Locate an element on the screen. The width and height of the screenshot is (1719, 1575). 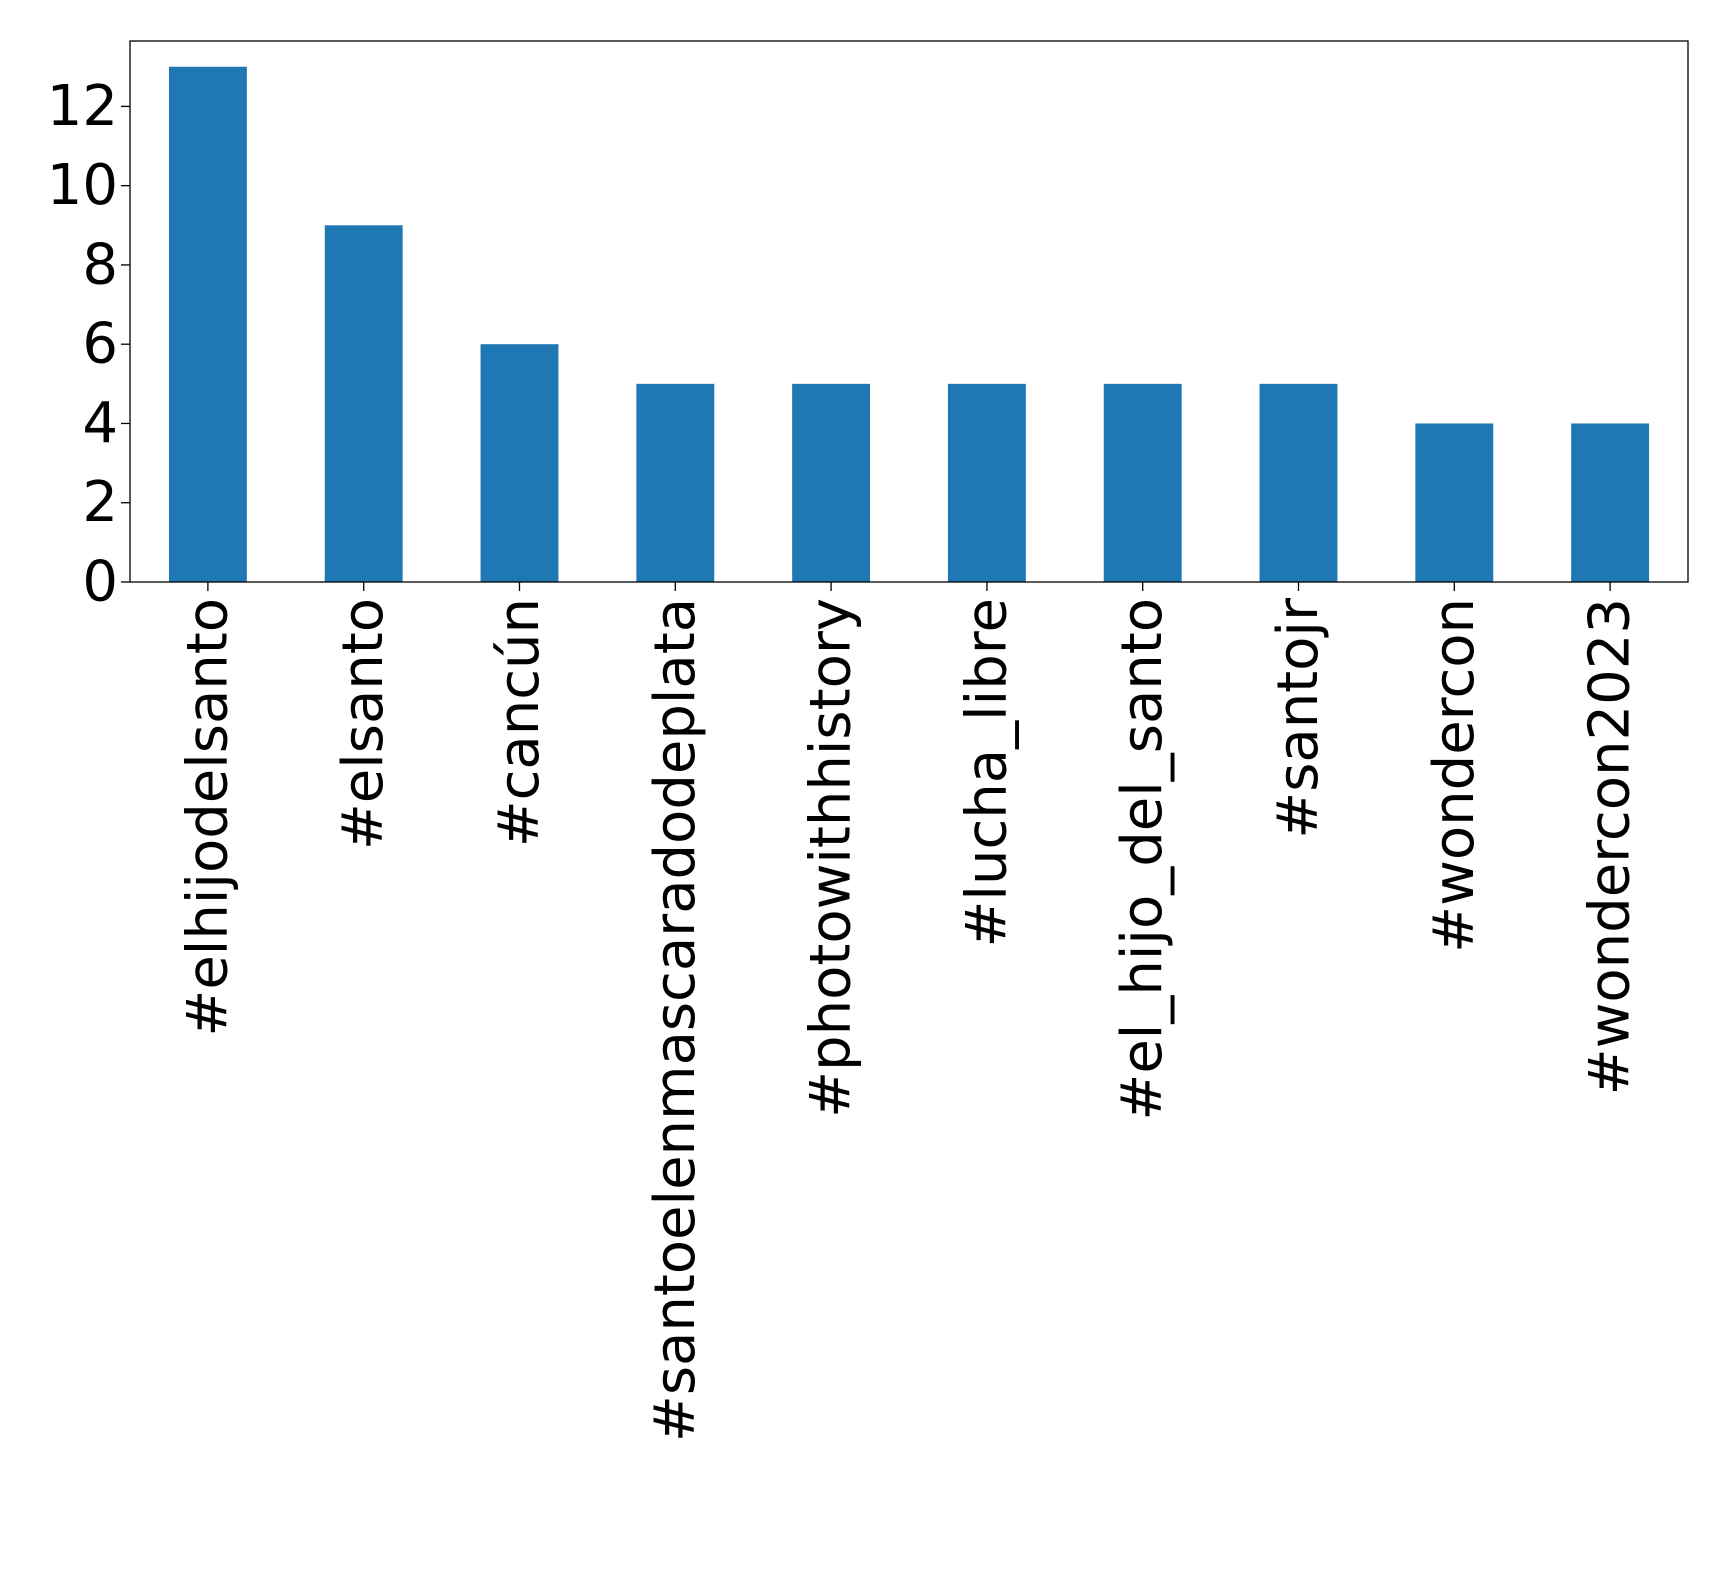
y-tick-label-5: 10 is located at coordinates (82, 185).